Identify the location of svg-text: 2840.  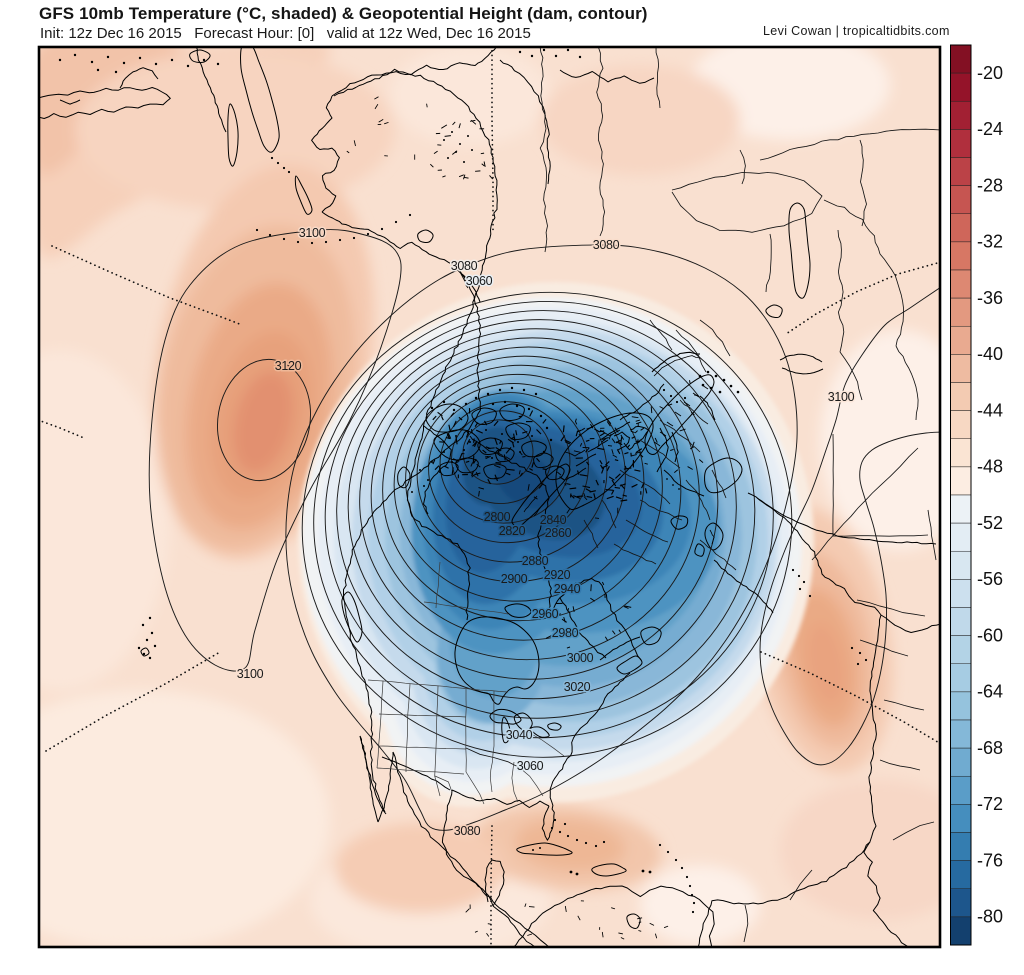
(553, 520).